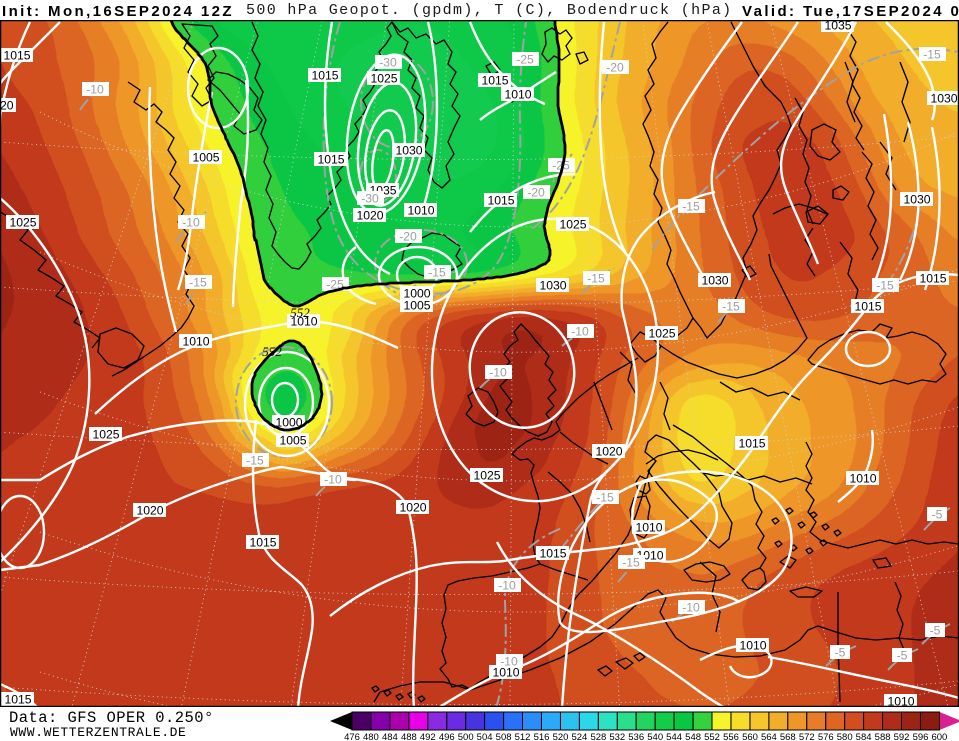  Describe the element at coordinates (693, 736) in the screenshot. I see `svg-text: 548` at that location.